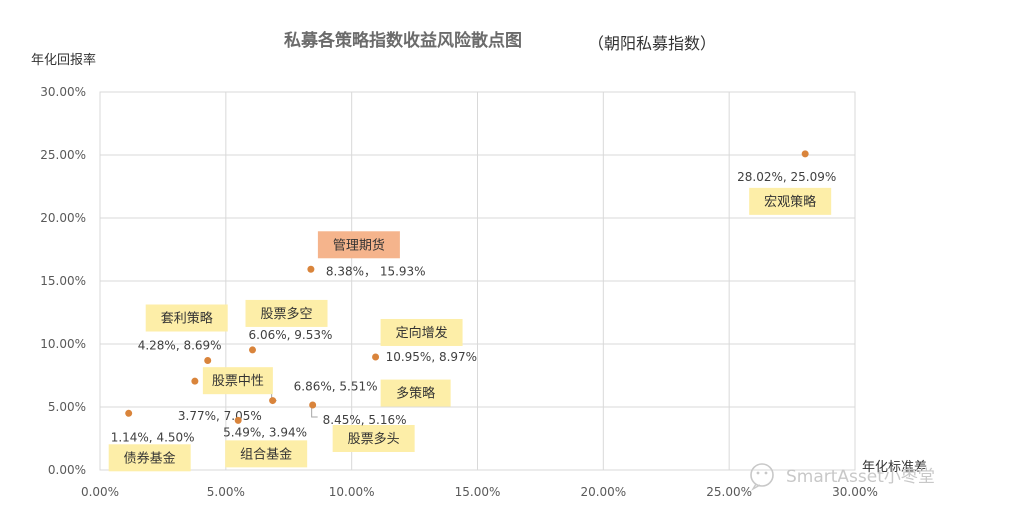  What do you see at coordinates (729, 492) in the screenshot?
I see `x-tick-label: 25.00%` at bounding box center [729, 492].